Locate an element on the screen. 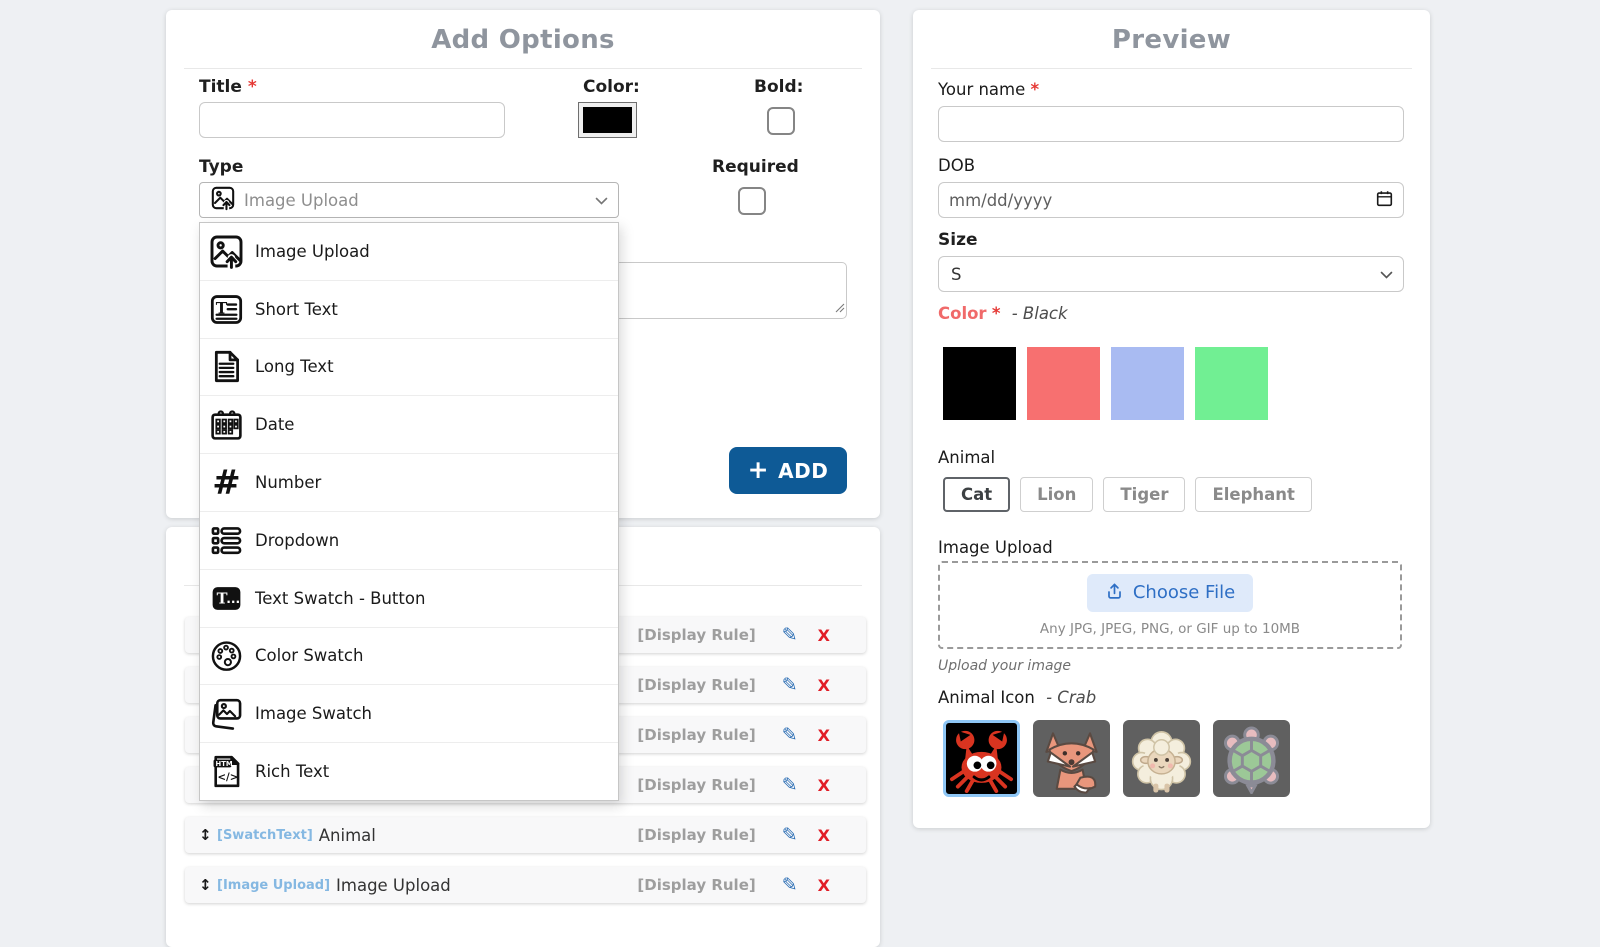  animal-tile-fox is located at coordinates (1071, 758).